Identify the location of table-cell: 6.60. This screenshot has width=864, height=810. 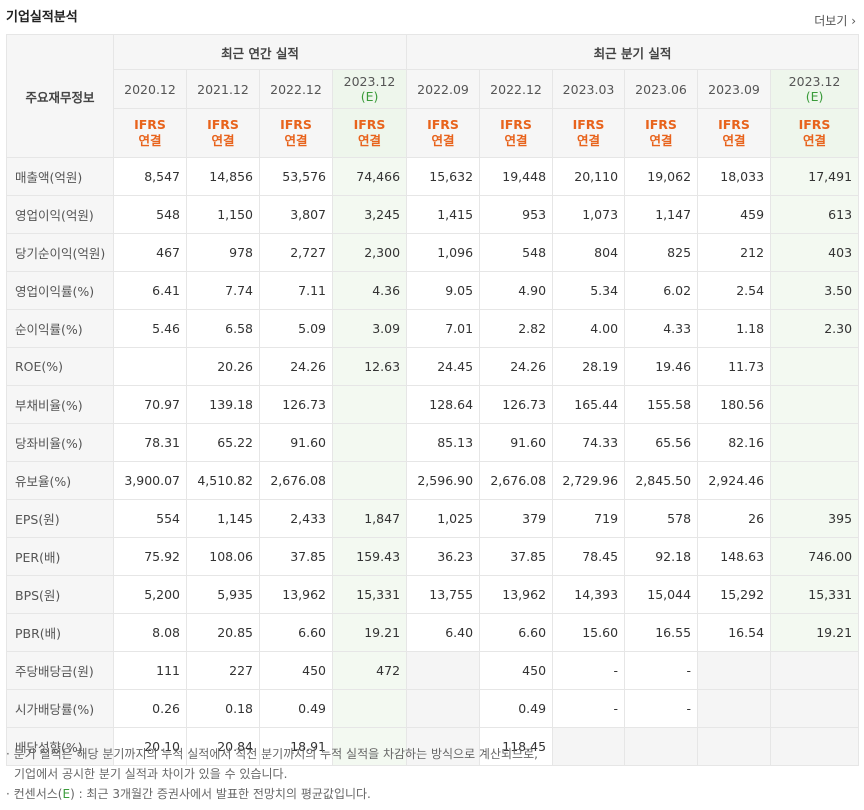
(296, 632).